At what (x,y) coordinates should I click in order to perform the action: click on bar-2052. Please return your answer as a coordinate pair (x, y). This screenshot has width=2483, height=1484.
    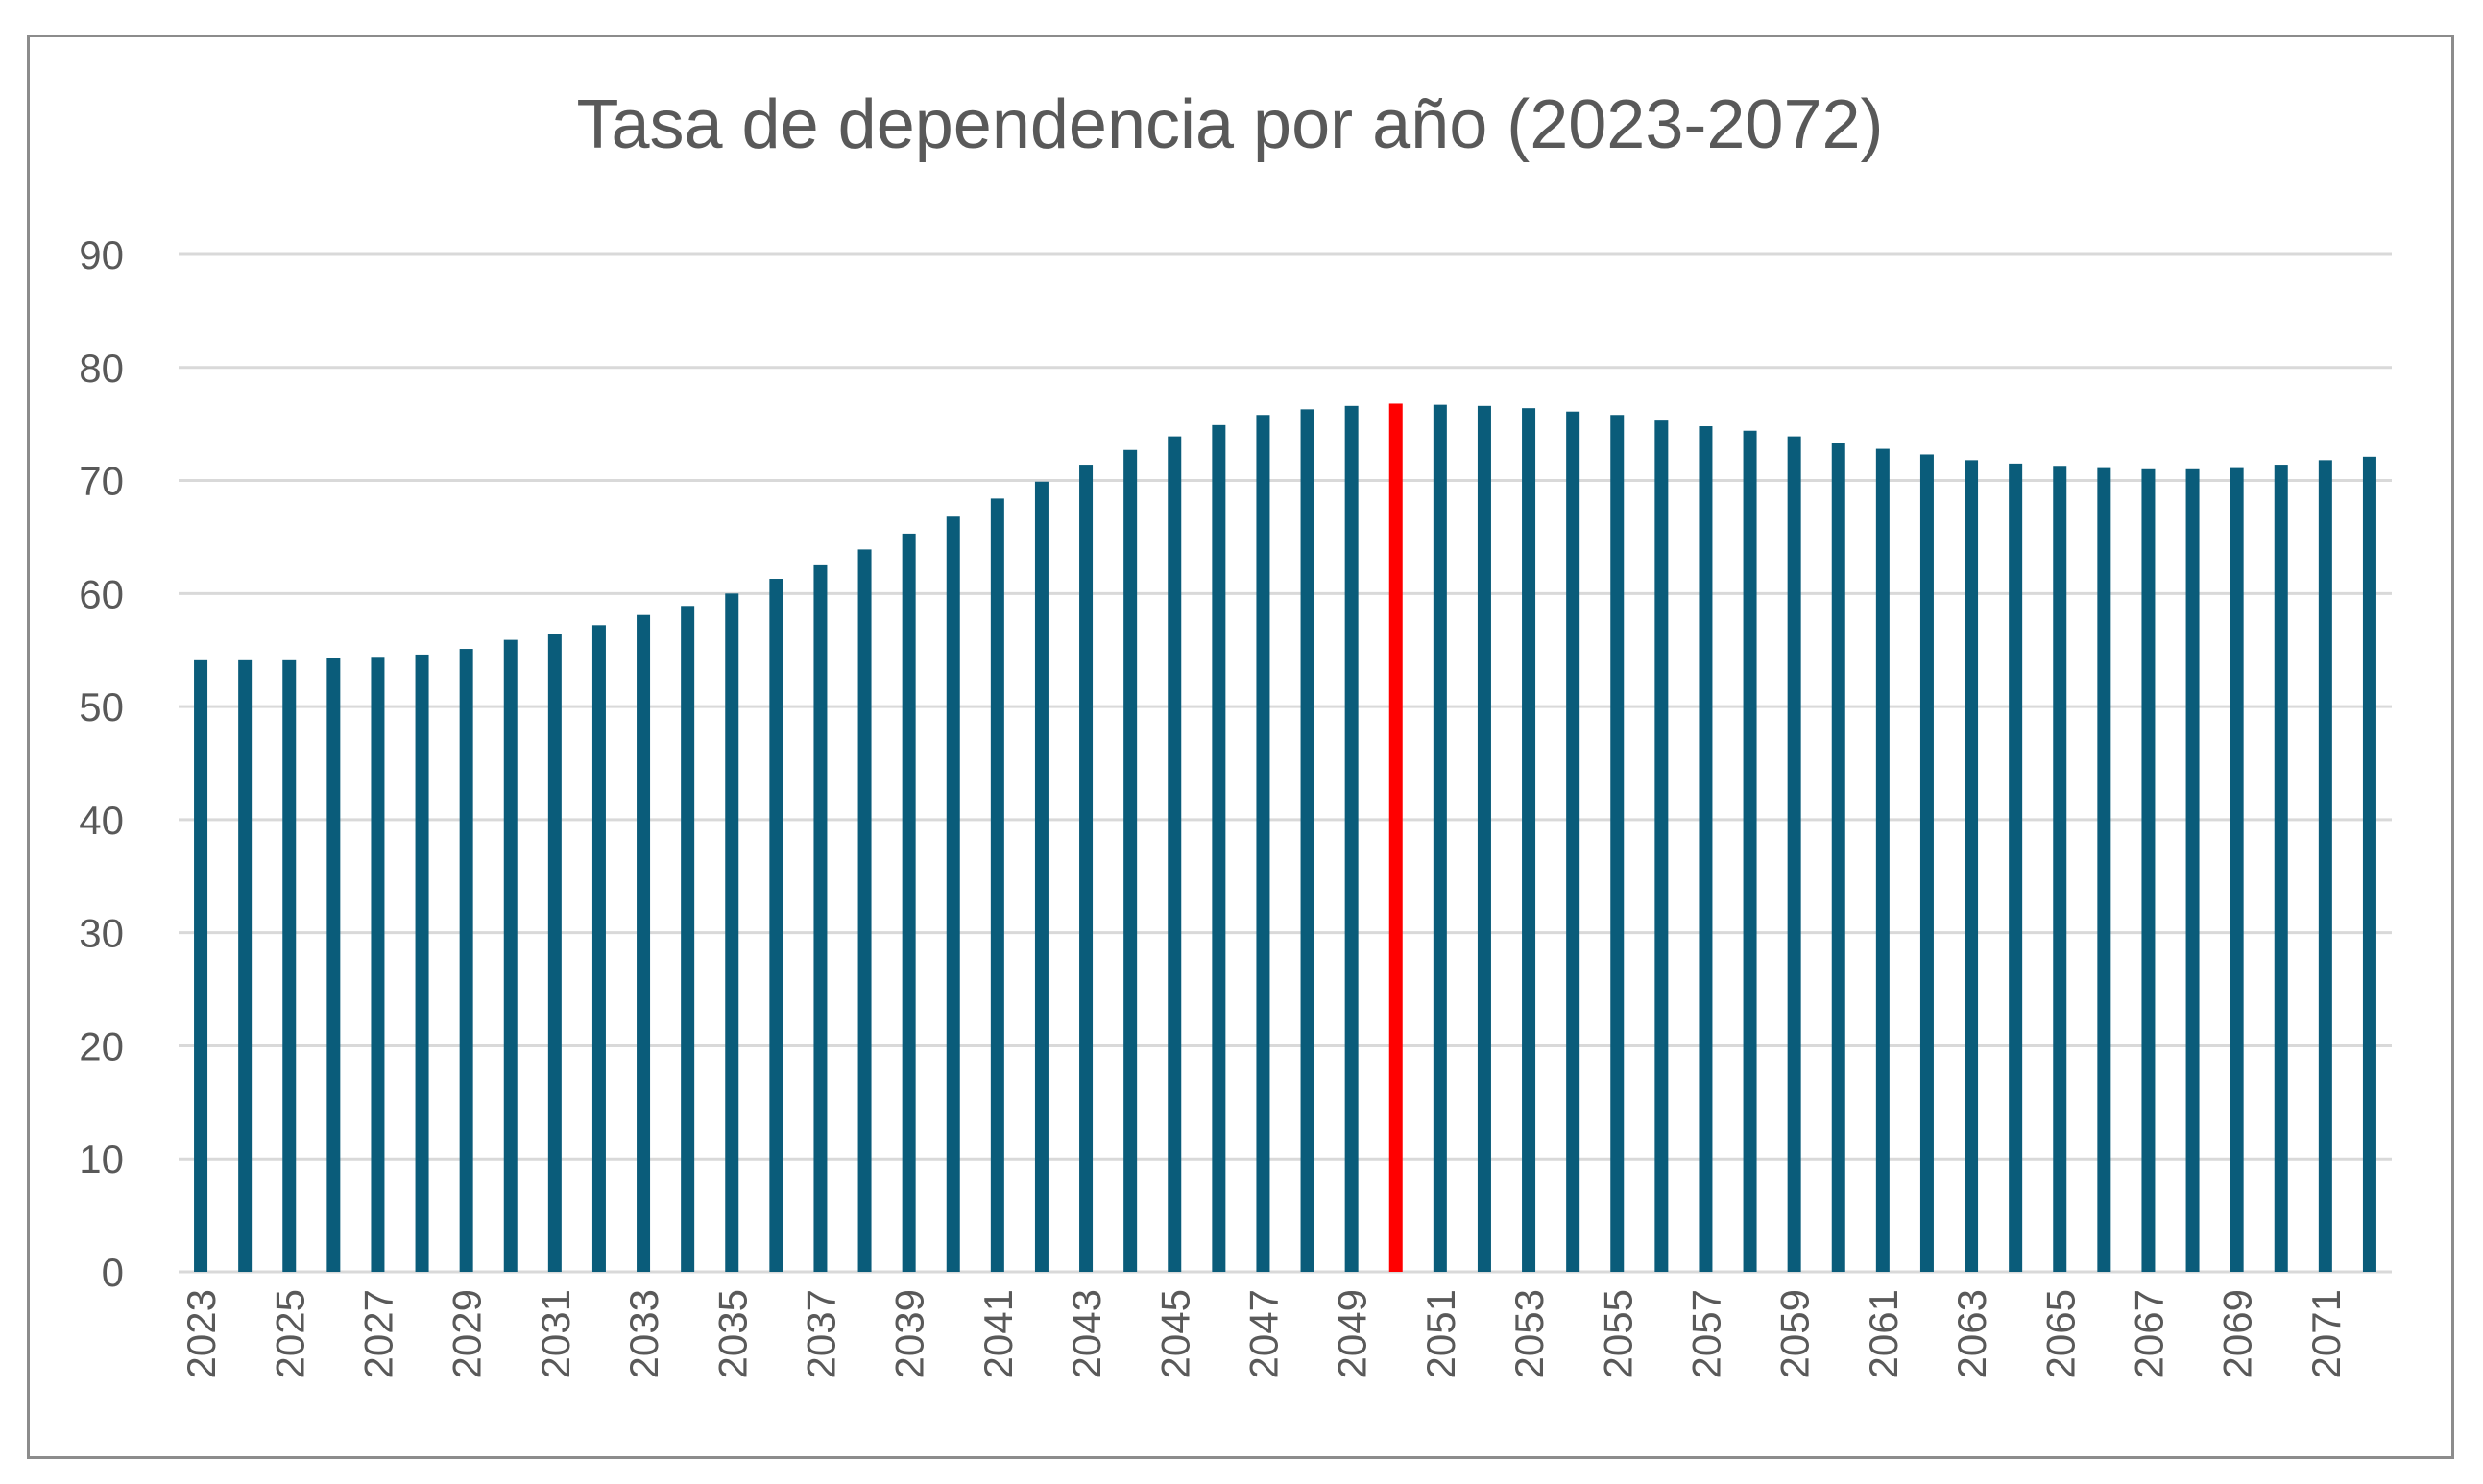
    Looking at the image, I should click on (1484, 838).